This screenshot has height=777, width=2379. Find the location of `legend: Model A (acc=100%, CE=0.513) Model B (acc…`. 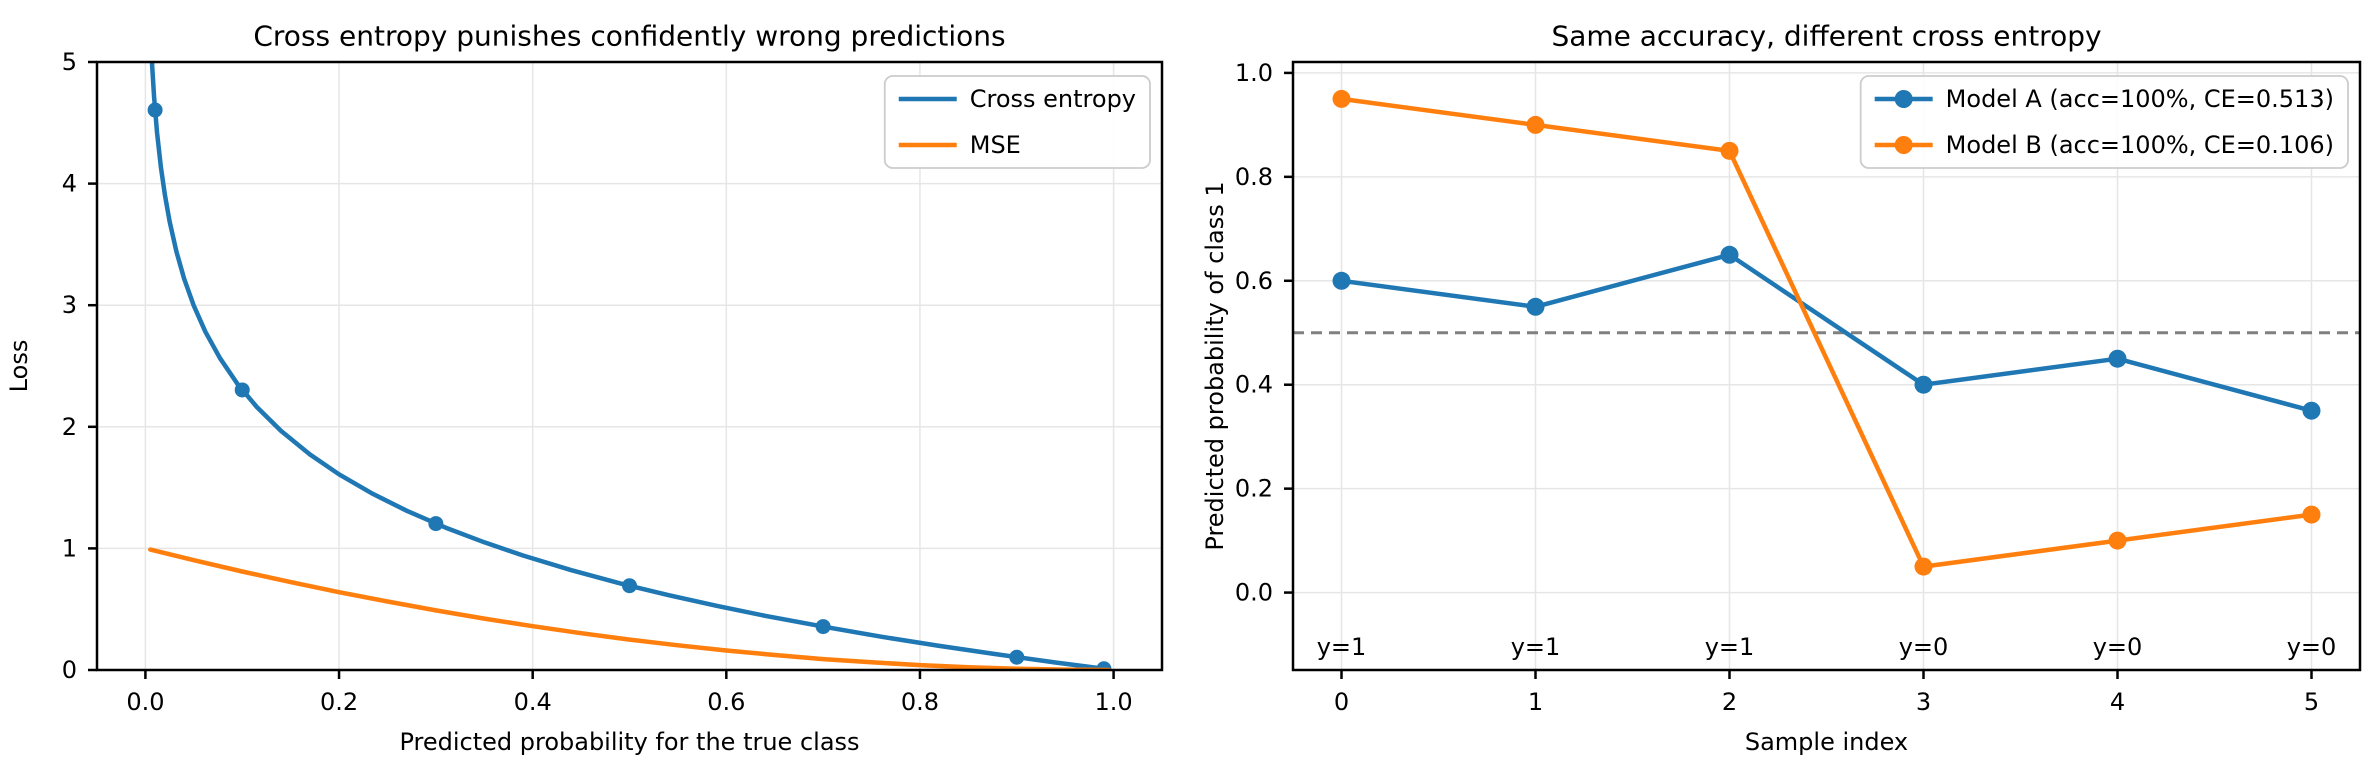

legend: Model A (acc=100%, CE=0.513) Model B (acc… is located at coordinates (2104, 122).